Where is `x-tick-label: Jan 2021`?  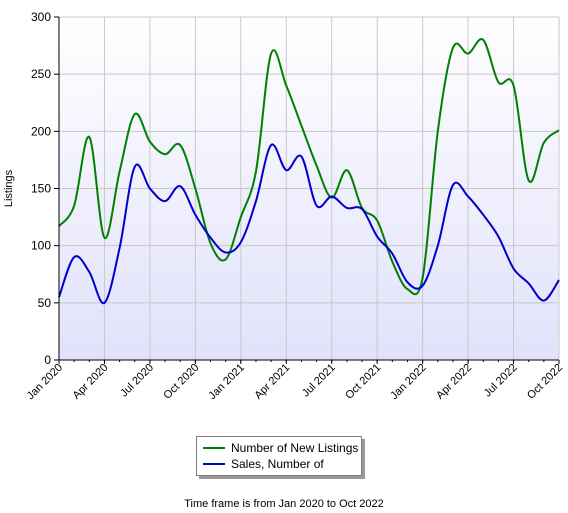 x-tick-label: Jan 2021 is located at coordinates (226, 382).